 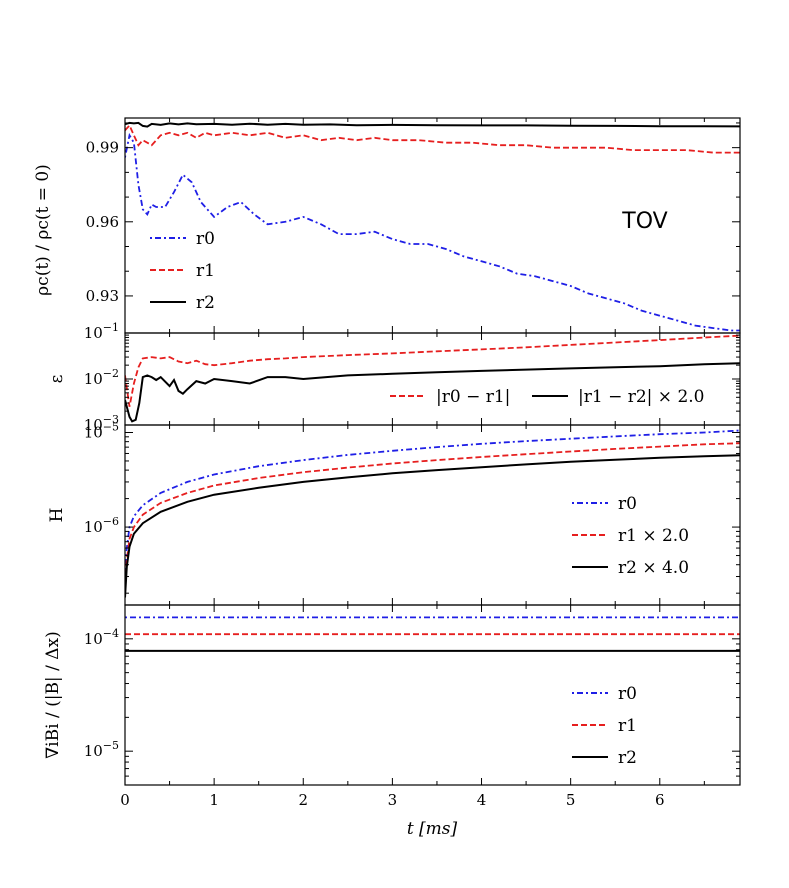 I want to click on y-tick-label: 10⁻¹, so click(x=101, y=331).